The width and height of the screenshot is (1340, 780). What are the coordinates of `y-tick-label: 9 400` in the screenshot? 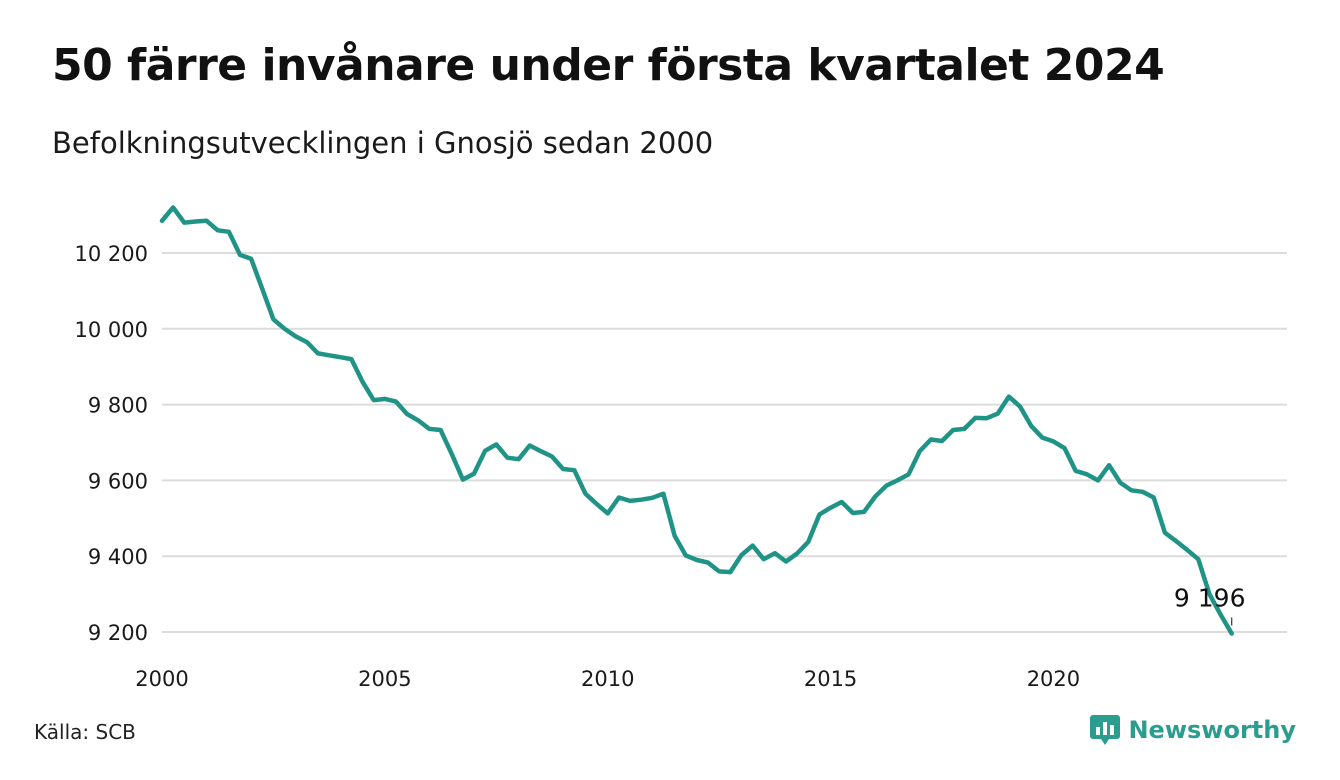 It's located at (118, 557).